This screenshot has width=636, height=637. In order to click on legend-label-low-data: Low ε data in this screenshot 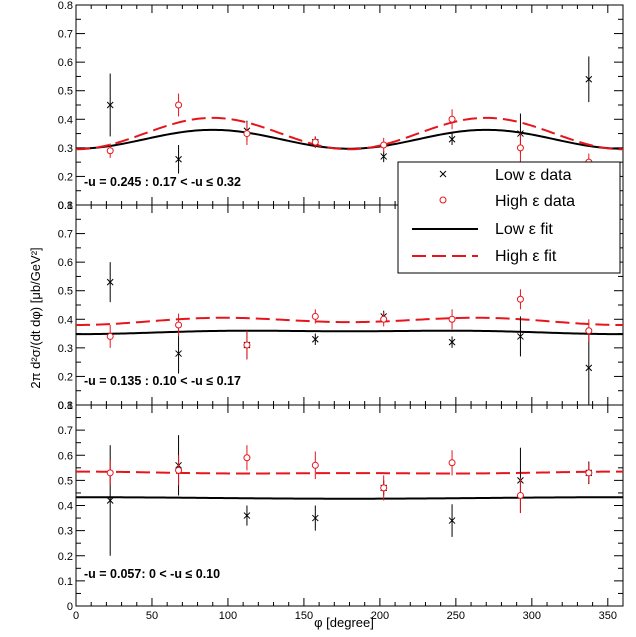, I will do `click(533, 175)`.